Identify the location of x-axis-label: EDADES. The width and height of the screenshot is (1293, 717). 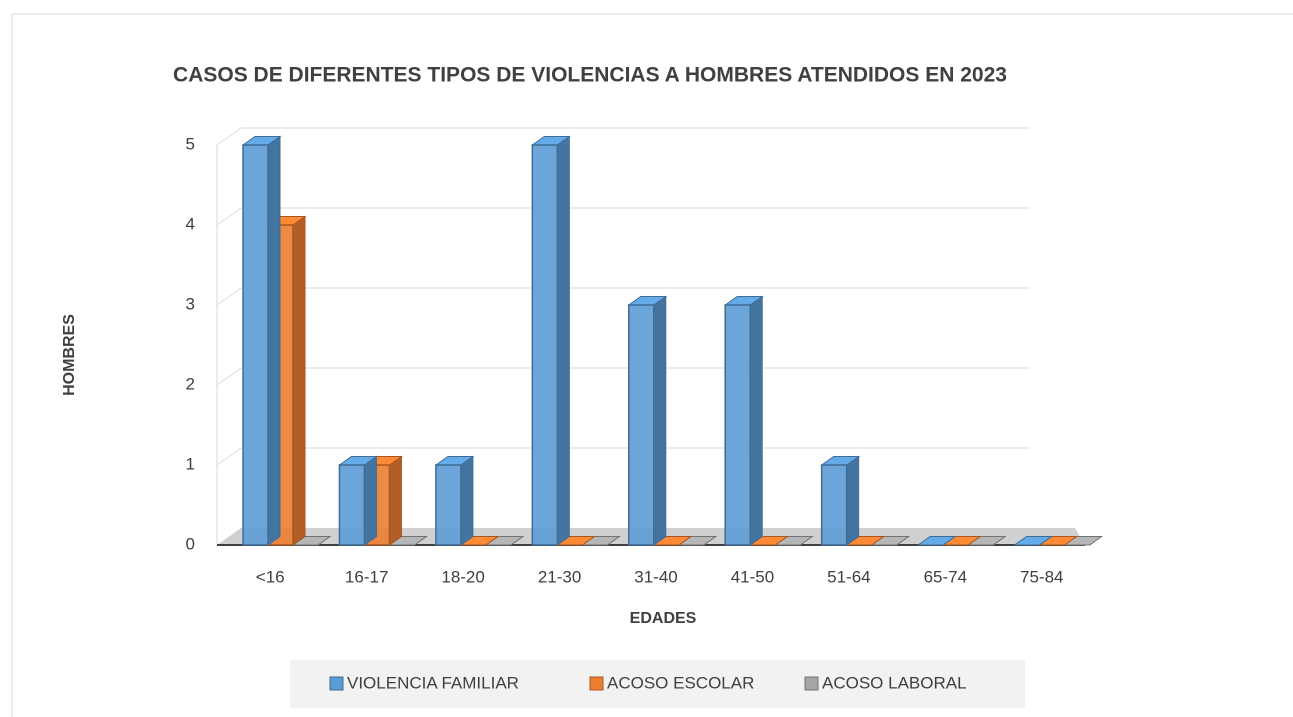
(663, 618).